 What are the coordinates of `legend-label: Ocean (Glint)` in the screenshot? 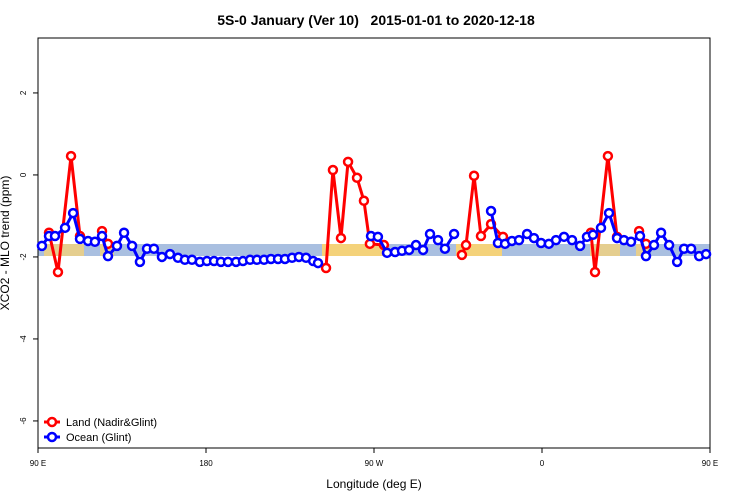 It's located at (98, 438).